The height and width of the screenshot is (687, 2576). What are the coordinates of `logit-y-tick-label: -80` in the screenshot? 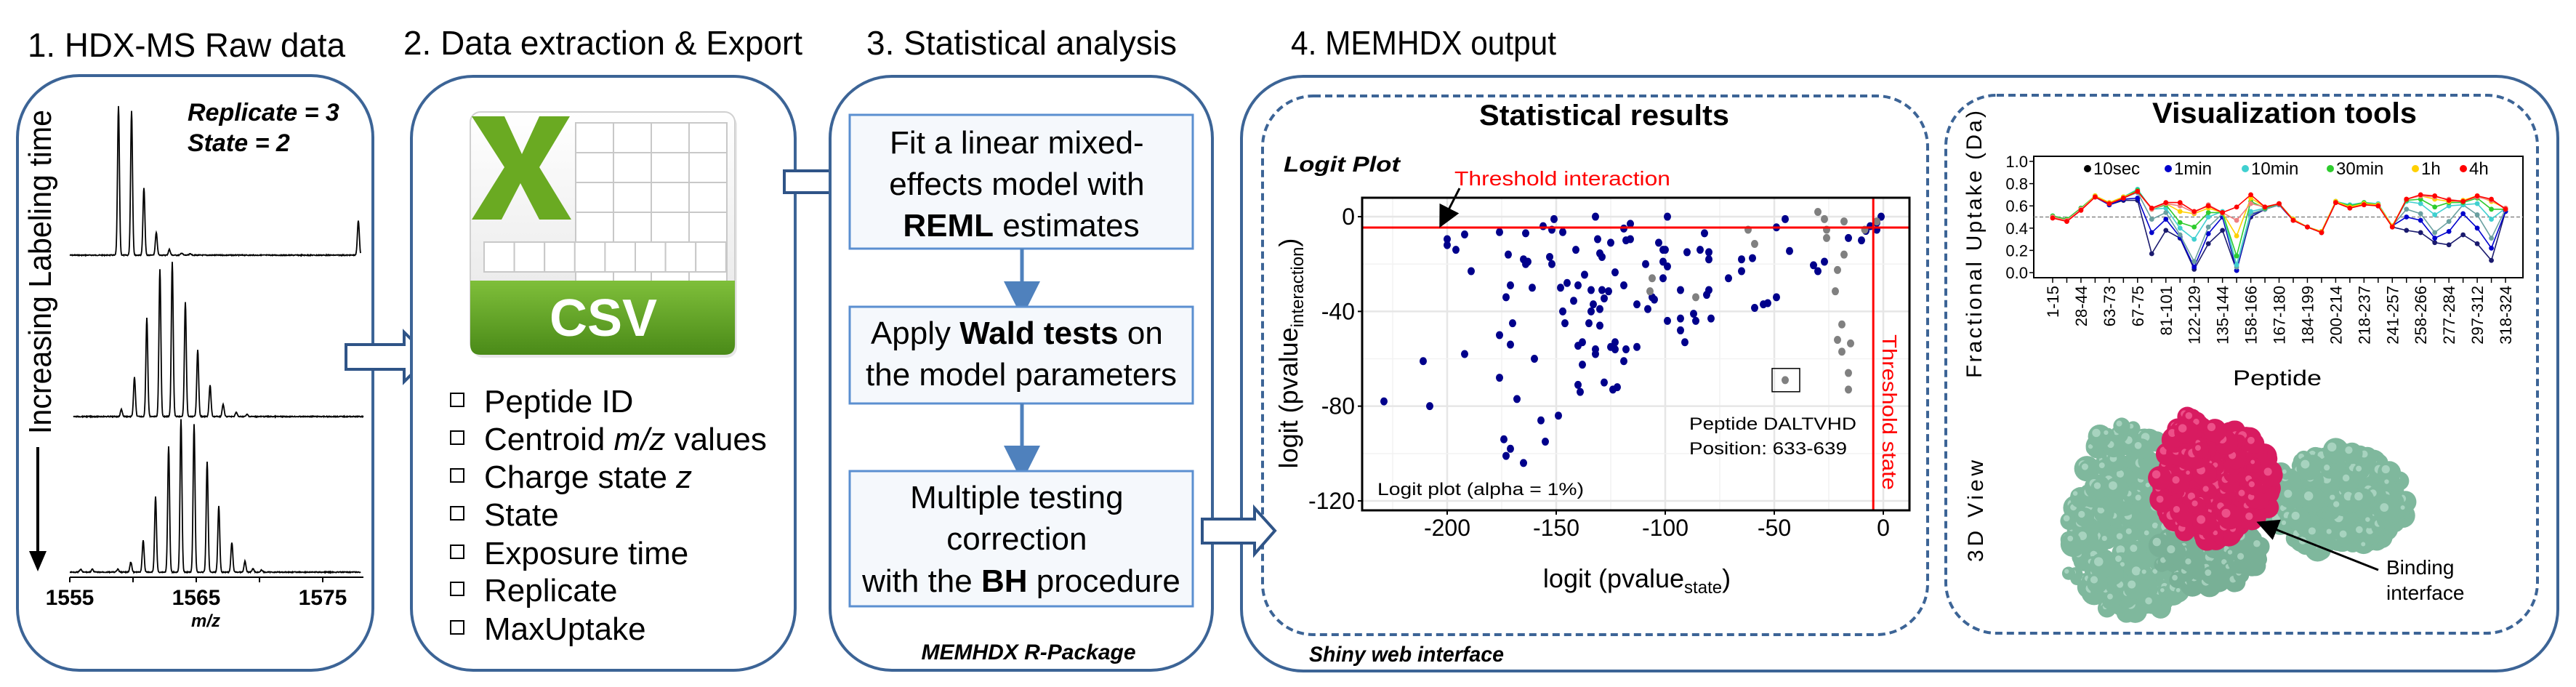 It's located at (1338, 406).